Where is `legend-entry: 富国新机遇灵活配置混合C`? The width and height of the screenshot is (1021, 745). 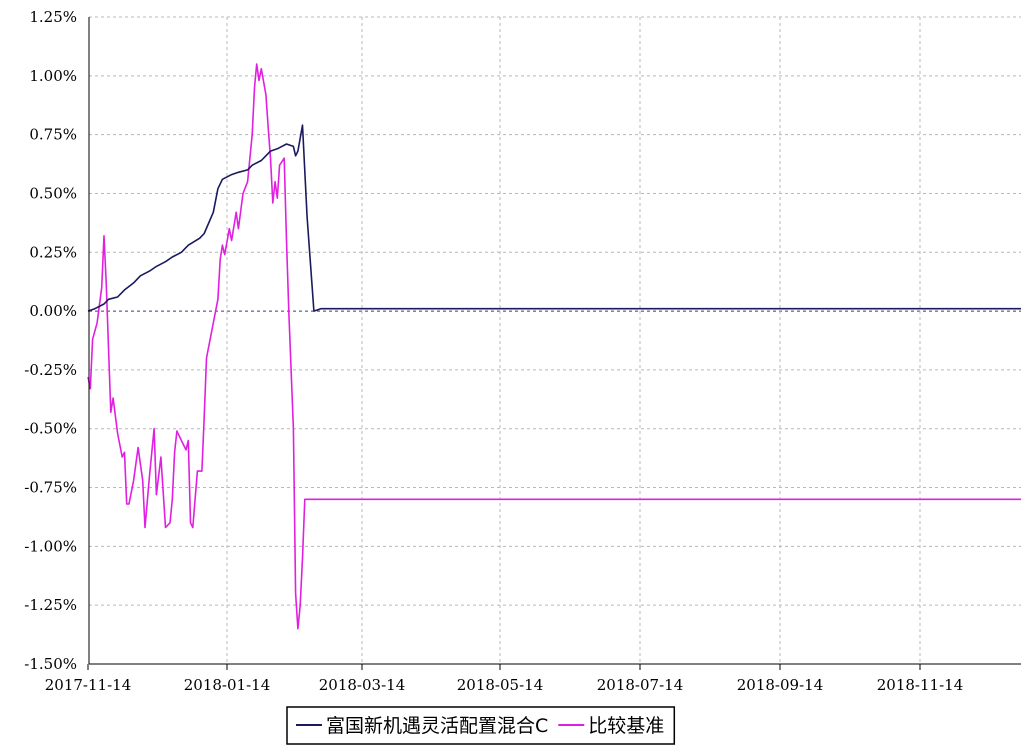 legend-entry: 富国新机遇灵活配置混合C is located at coordinates (437, 726).